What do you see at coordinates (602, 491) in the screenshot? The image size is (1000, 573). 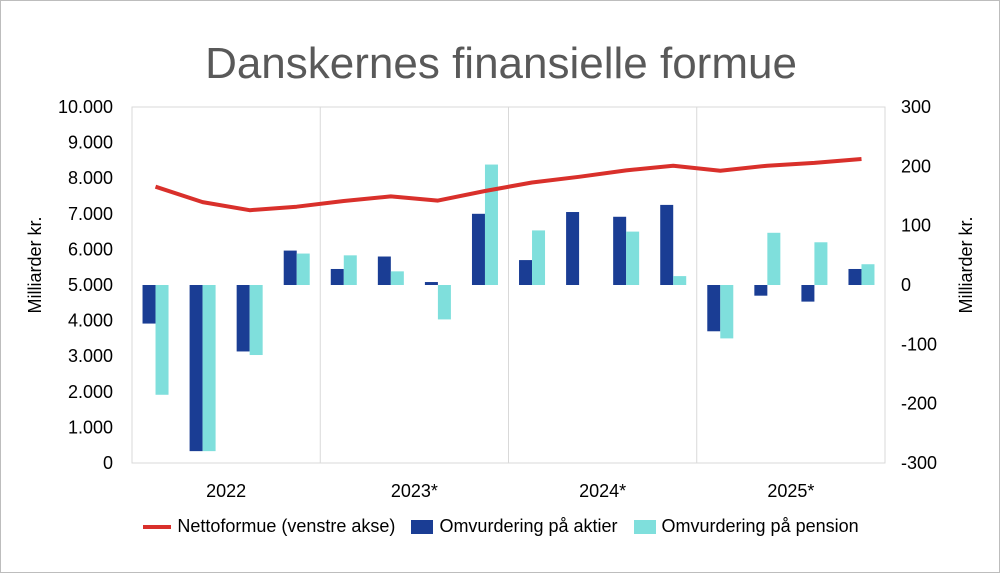 I see `x-tick-label: 2024*` at bounding box center [602, 491].